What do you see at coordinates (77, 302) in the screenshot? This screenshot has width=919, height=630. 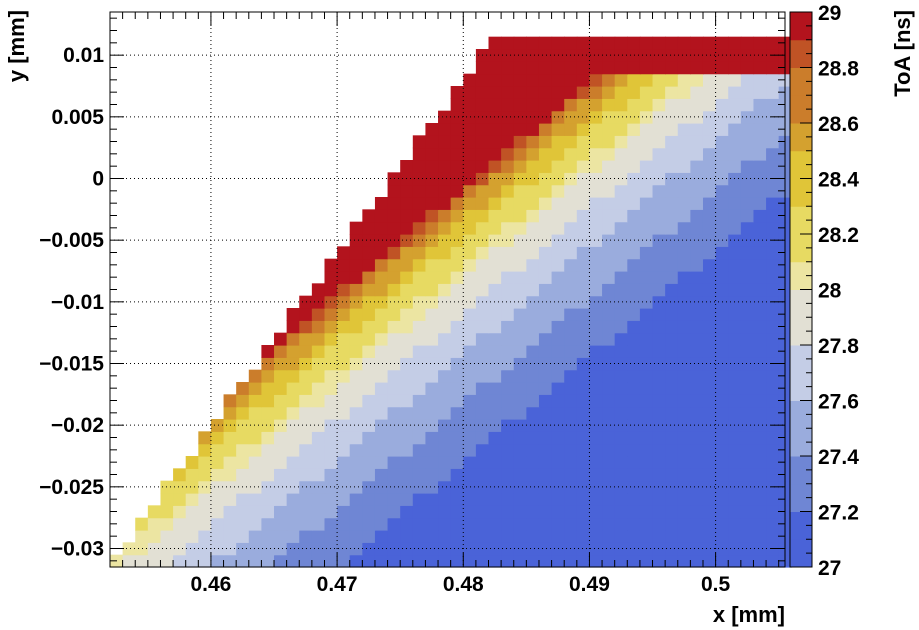 I see `y-tick-label: −0.01` at bounding box center [77, 302].